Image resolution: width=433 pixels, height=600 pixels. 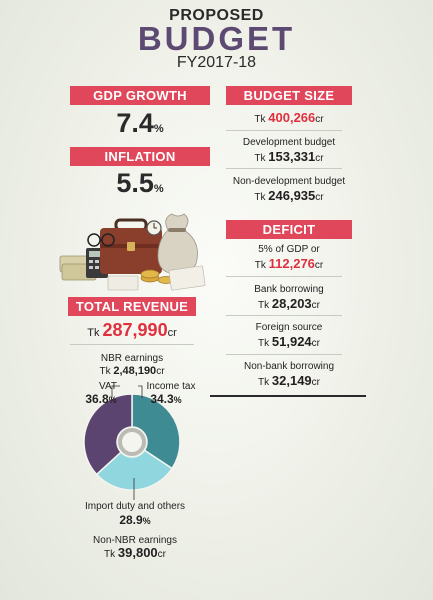 What do you see at coordinates (289, 196) in the screenshot?
I see `non-development-budget-value: Tk 246,935cr` at bounding box center [289, 196].